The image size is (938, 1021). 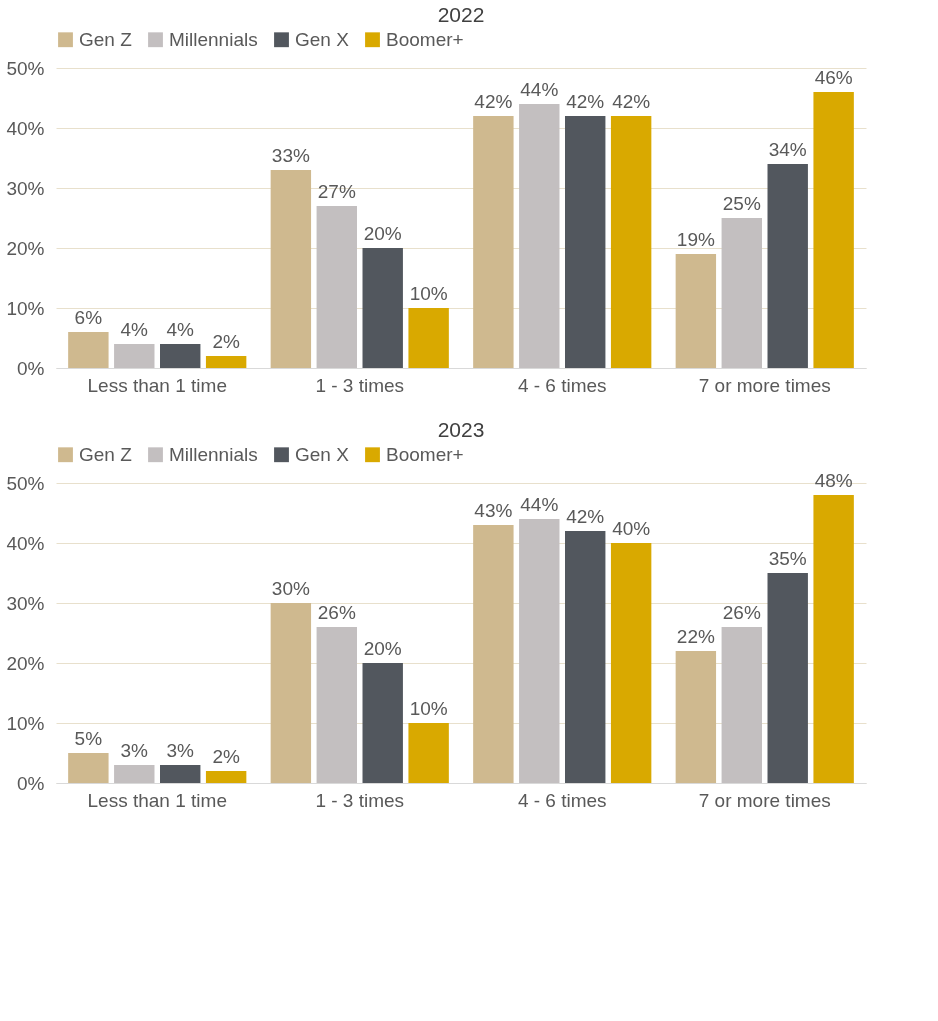 What do you see at coordinates (461, 429) in the screenshot?
I see `chart-title: 2023` at bounding box center [461, 429].